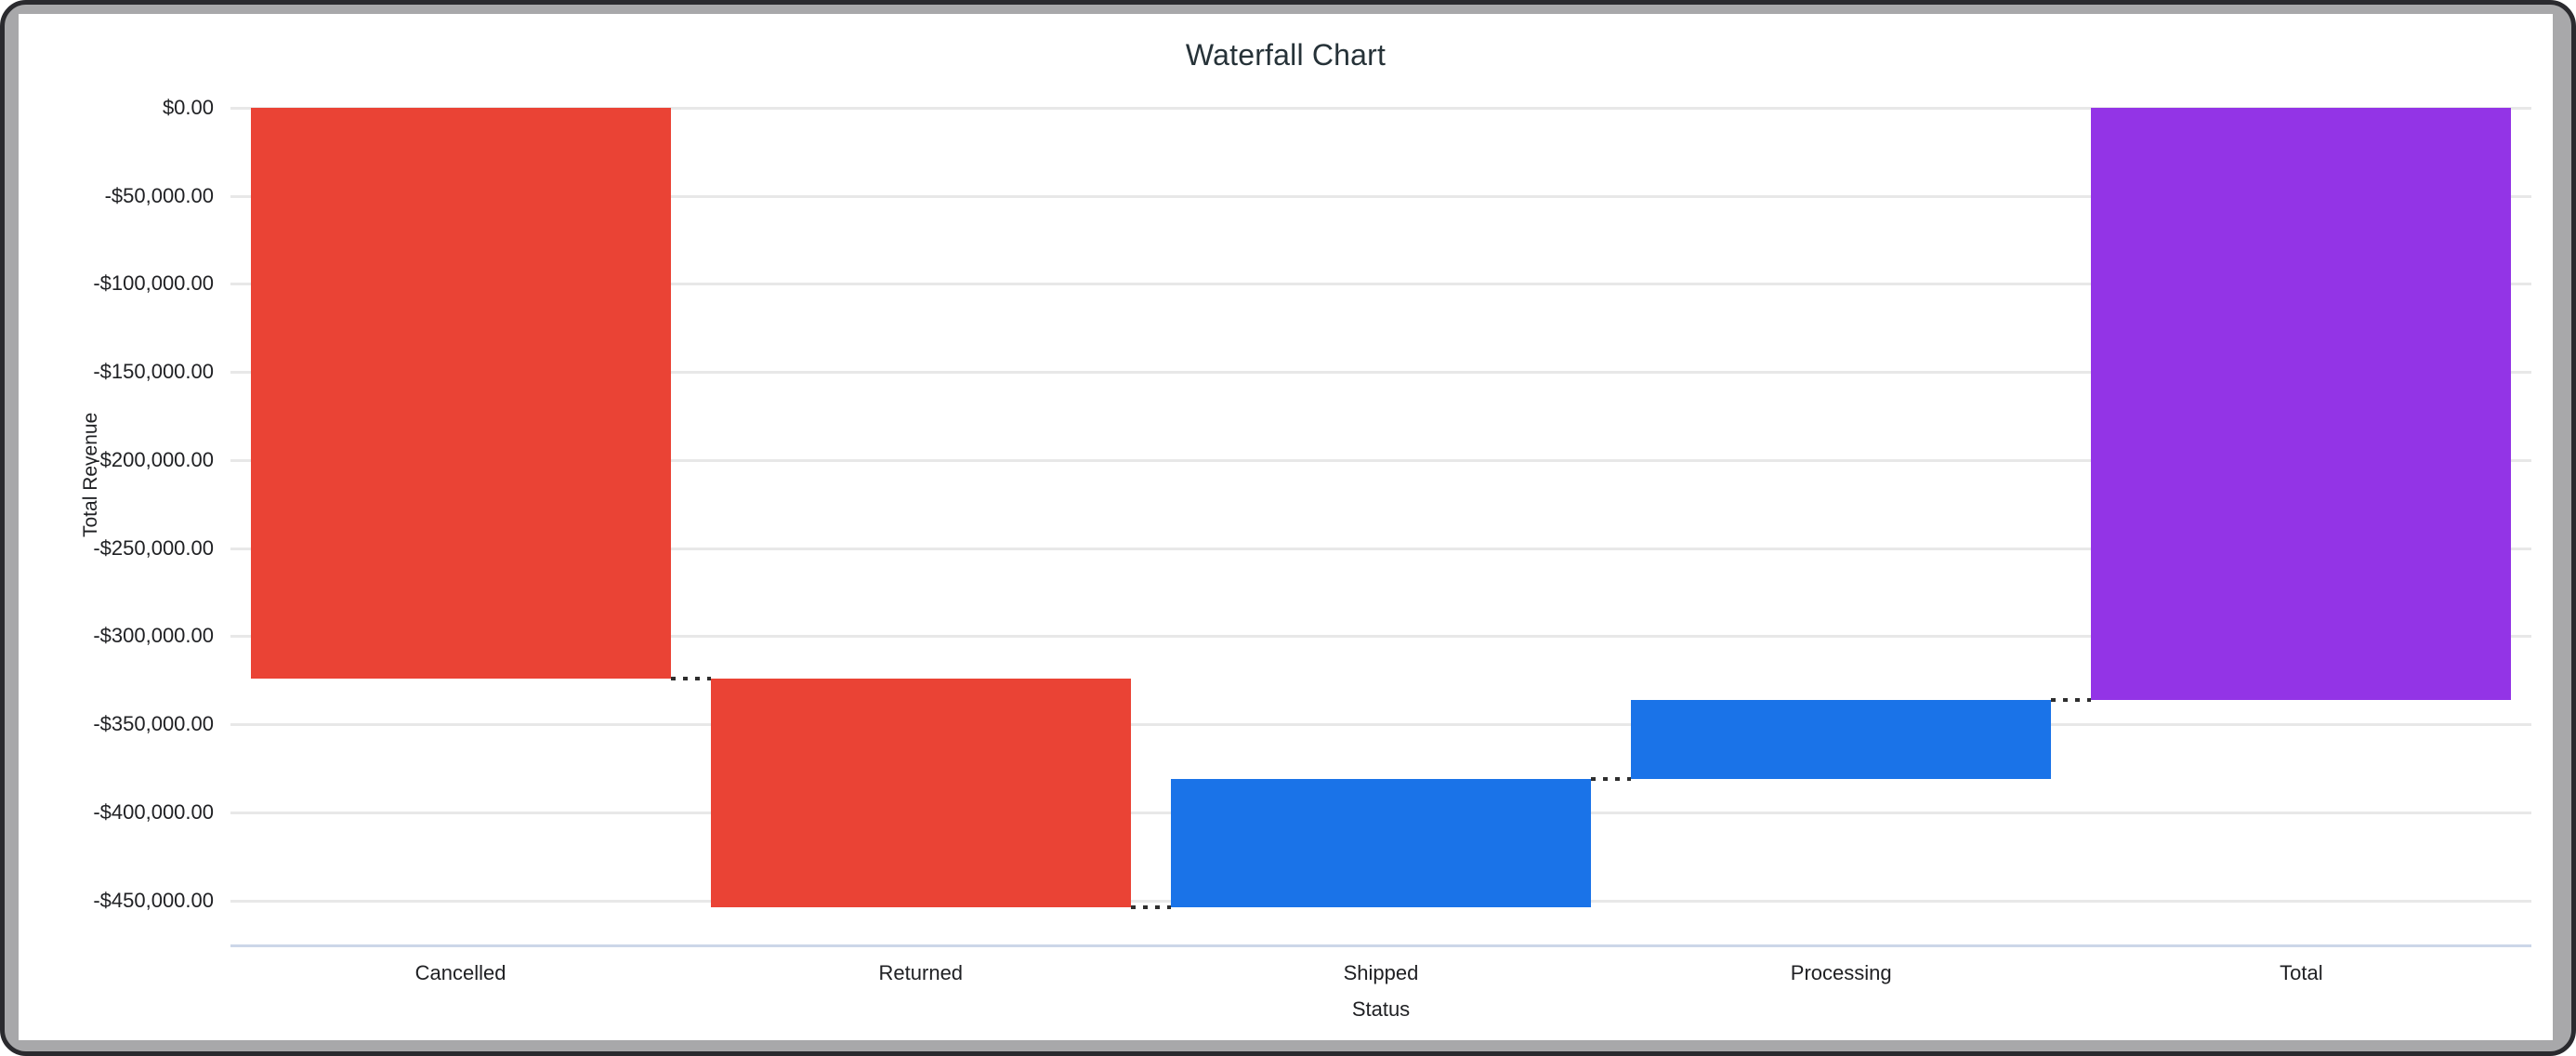  Describe the element at coordinates (153, 724) in the screenshot. I see `y-tick-label: -$350,000.00` at that location.